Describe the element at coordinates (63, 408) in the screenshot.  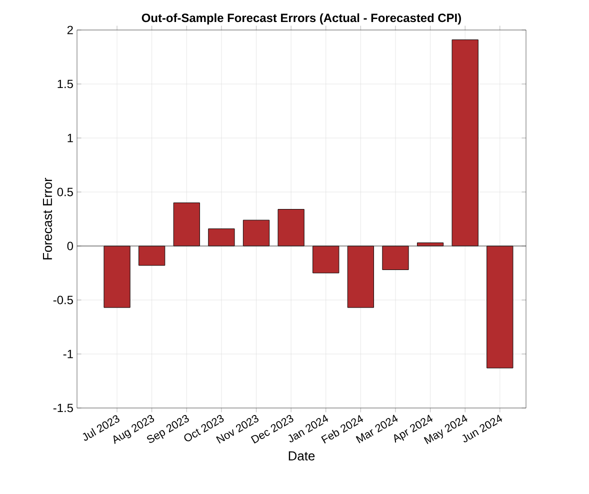
I see `y-tick-label: -1.5` at that location.